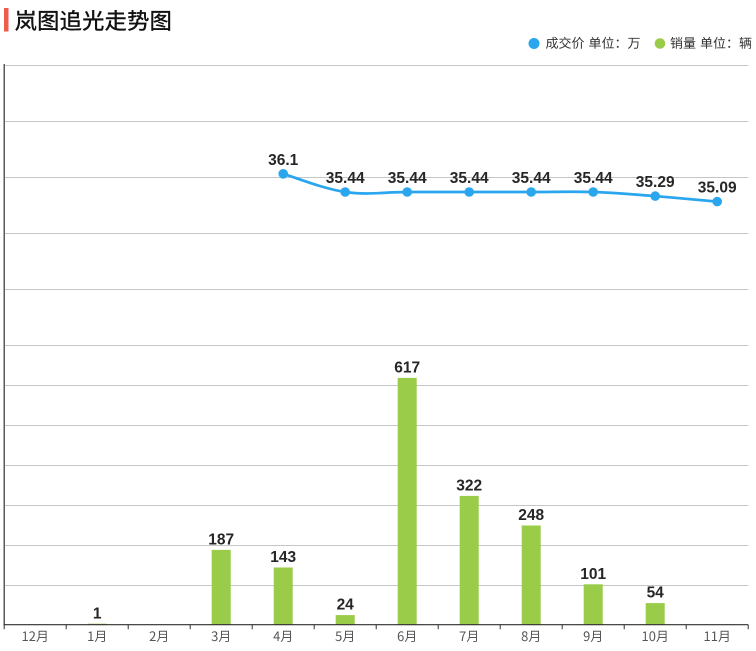 The height and width of the screenshot is (651, 756). I want to click on svg-text: 24, so click(346, 605).